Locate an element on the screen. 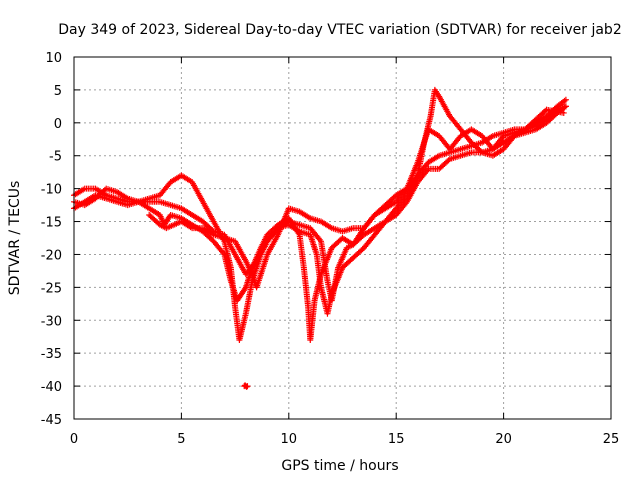 This screenshot has height=480, width=640. x-tick-label: 5 is located at coordinates (181, 439).